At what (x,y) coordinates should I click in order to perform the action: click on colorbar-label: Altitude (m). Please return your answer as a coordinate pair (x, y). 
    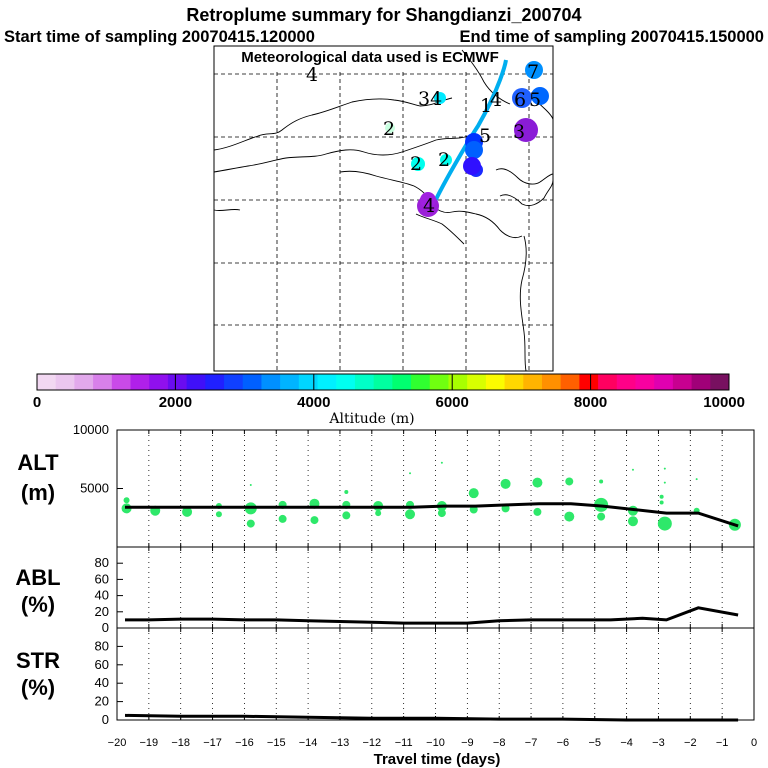
    Looking at the image, I should click on (371, 419).